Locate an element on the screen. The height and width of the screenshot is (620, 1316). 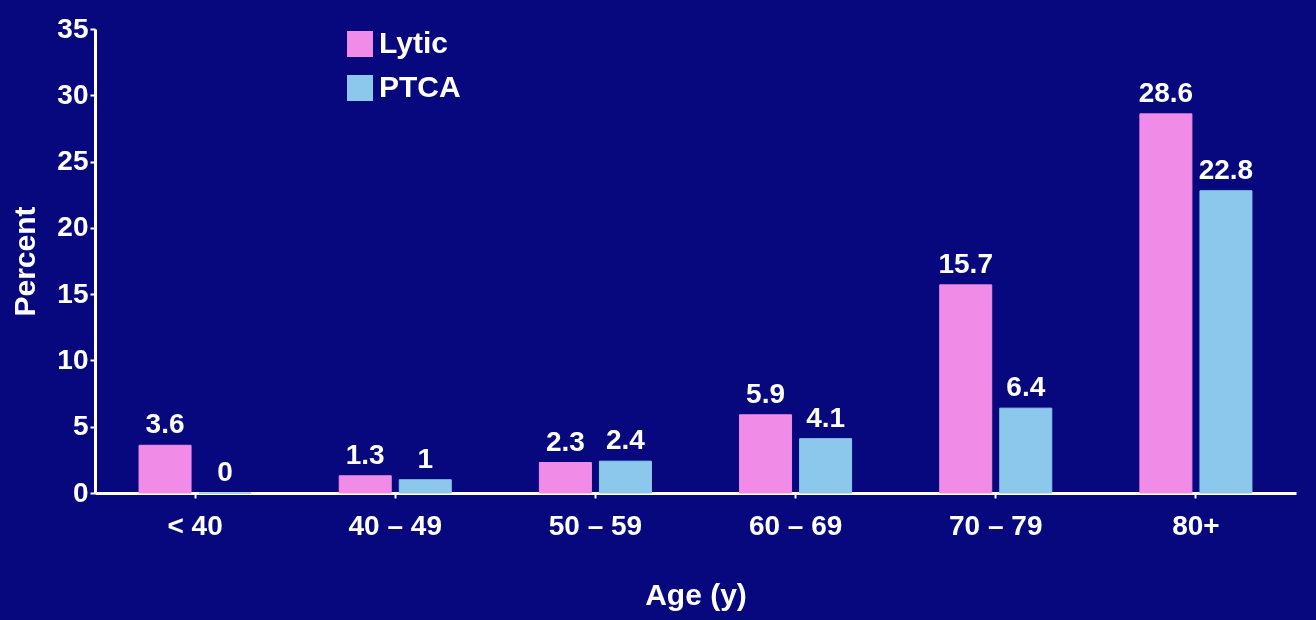
data-label: 4.1 is located at coordinates (826, 417).